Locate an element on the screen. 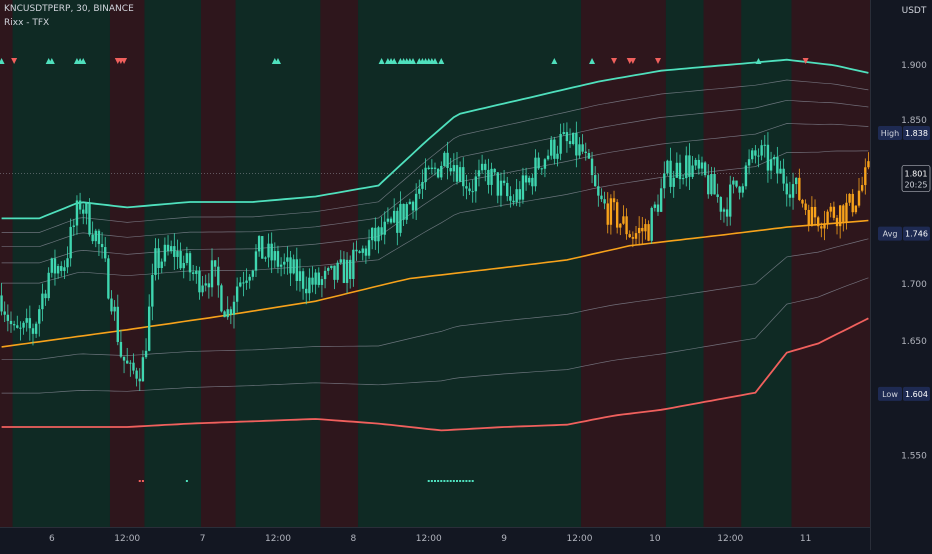  avg-tag-label: Avg is located at coordinates (890, 234).